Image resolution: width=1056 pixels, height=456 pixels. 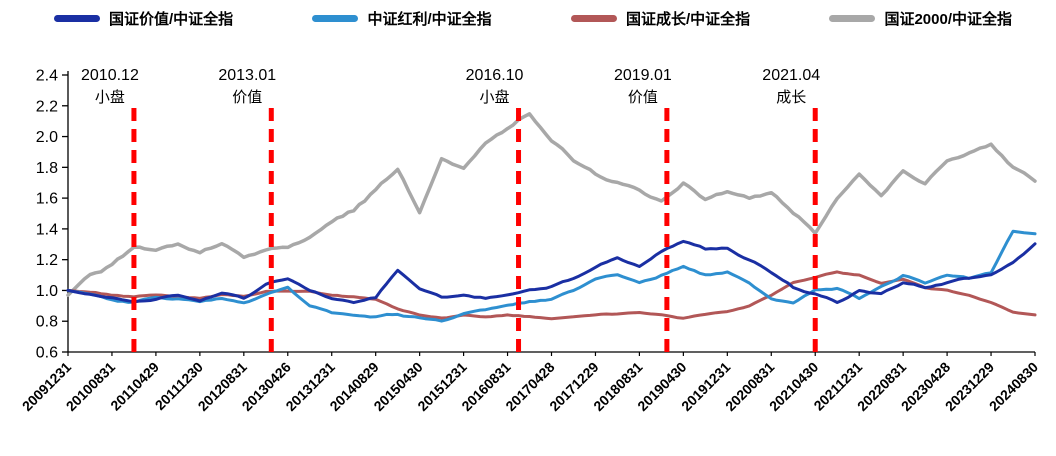 What do you see at coordinates (47, 76) in the screenshot?
I see `y-tick-label: 2.4` at bounding box center [47, 76].